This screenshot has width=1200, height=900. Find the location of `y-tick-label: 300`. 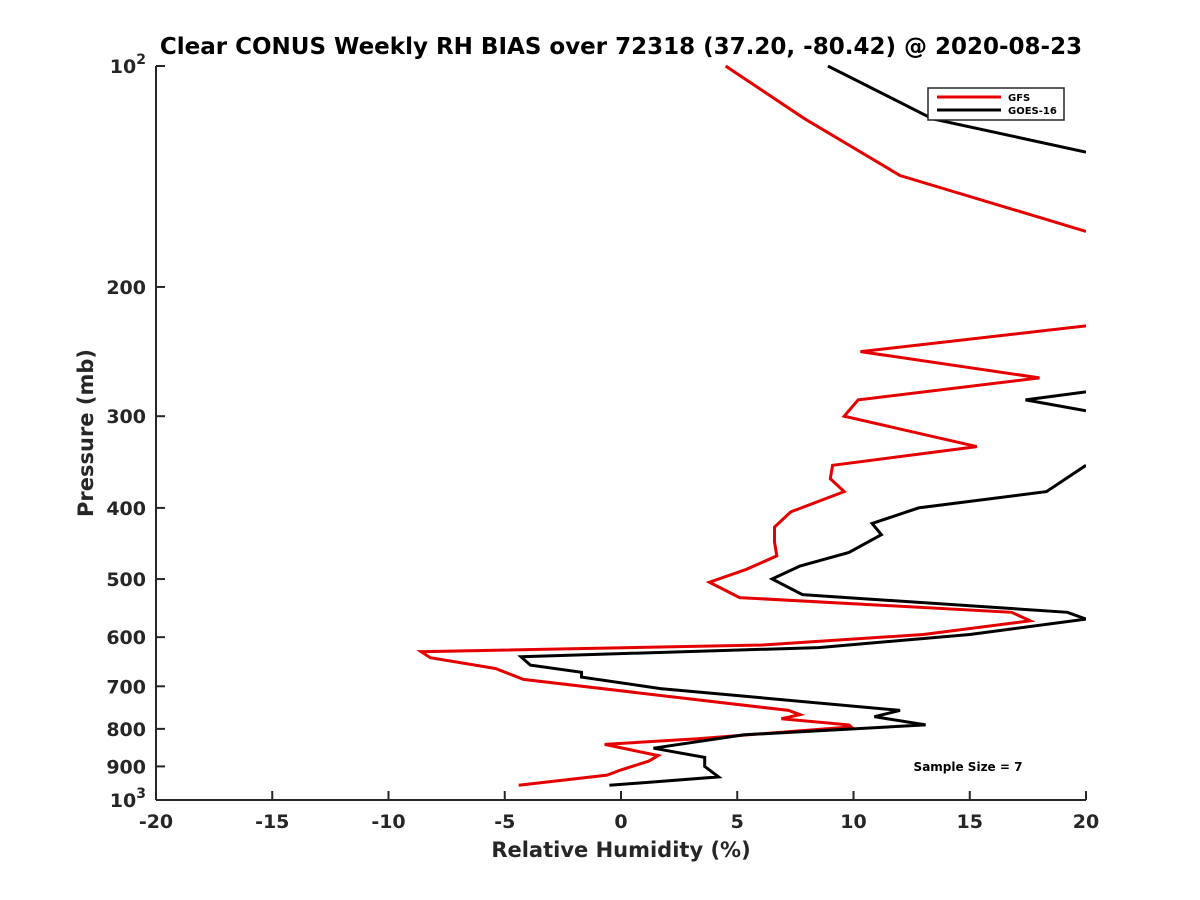

y-tick-label: 300 is located at coordinates (126, 417).